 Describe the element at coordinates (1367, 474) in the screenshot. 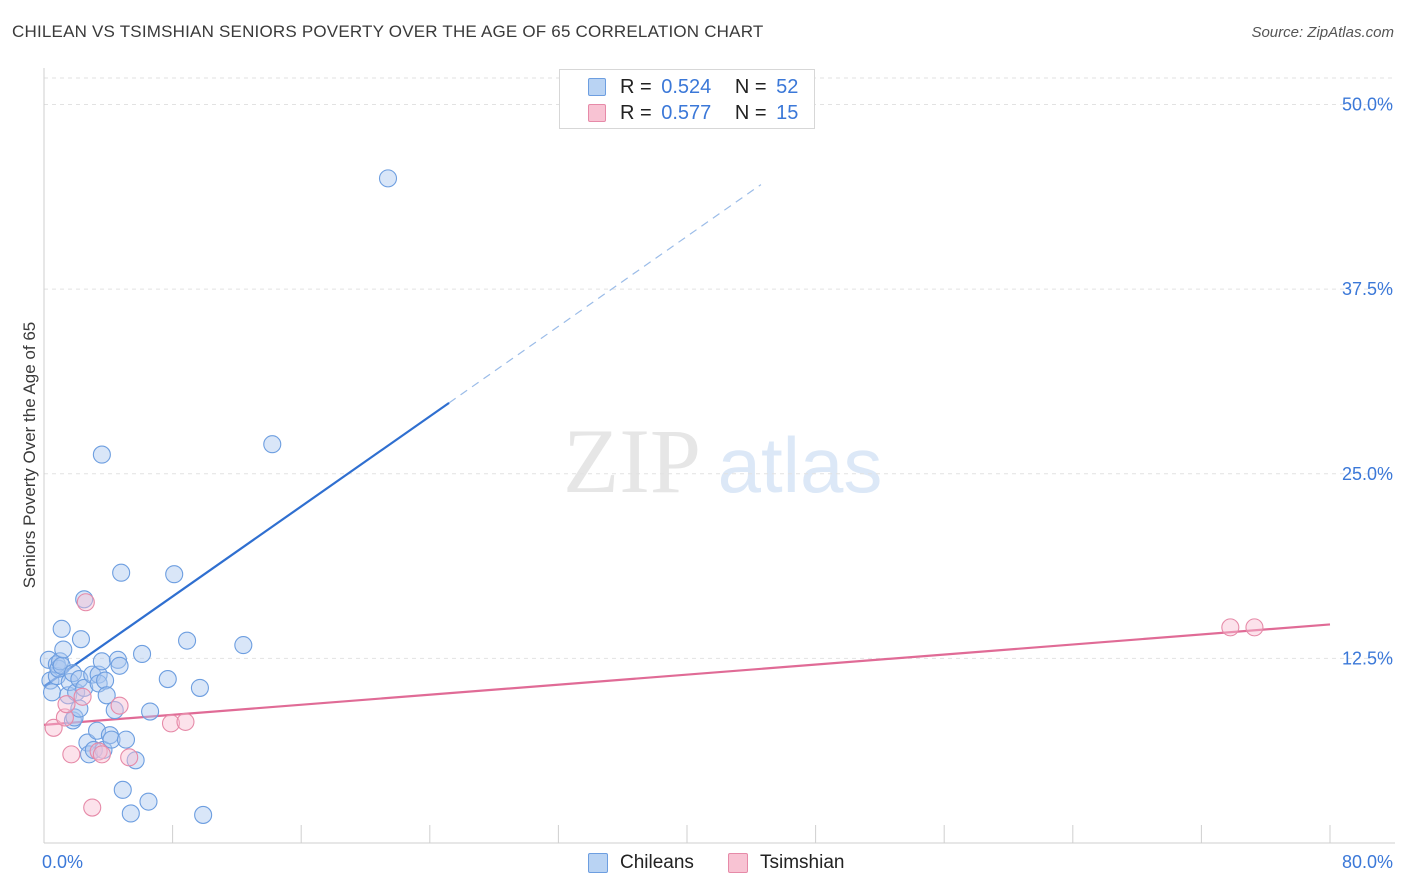

I see `y-tick-label: 25.0%` at that location.